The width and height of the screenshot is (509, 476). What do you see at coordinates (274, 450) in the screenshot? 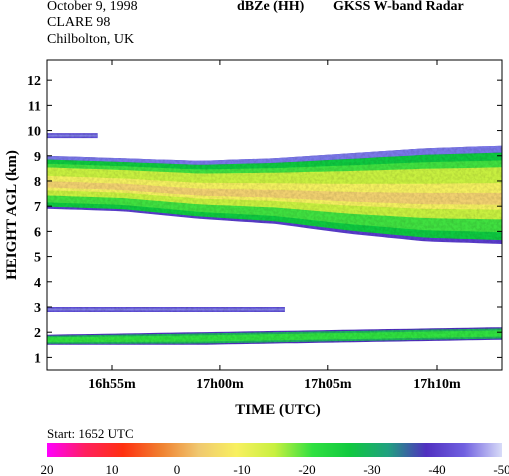
I see `colorbar` at bounding box center [274, 450].